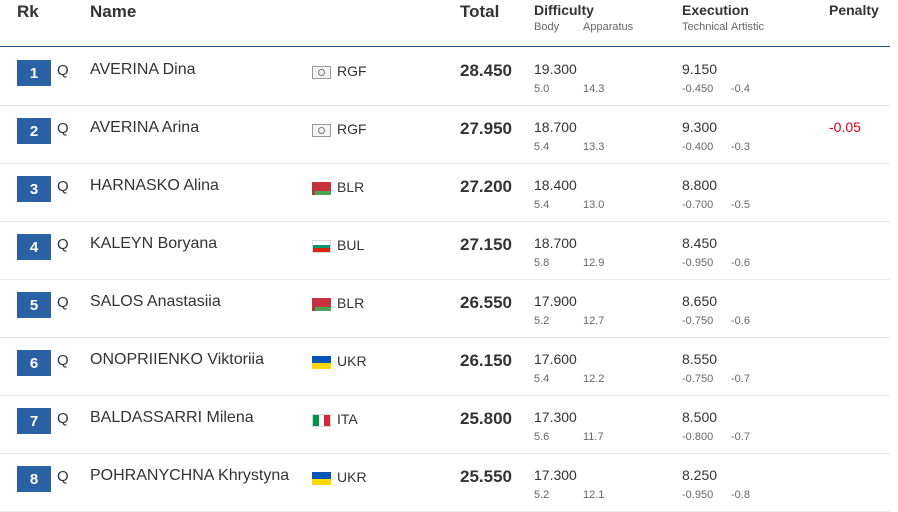  Describe the element at coordinates (555, 185) in the screenshot. I see `difficulty-score: 18.400` at that location.